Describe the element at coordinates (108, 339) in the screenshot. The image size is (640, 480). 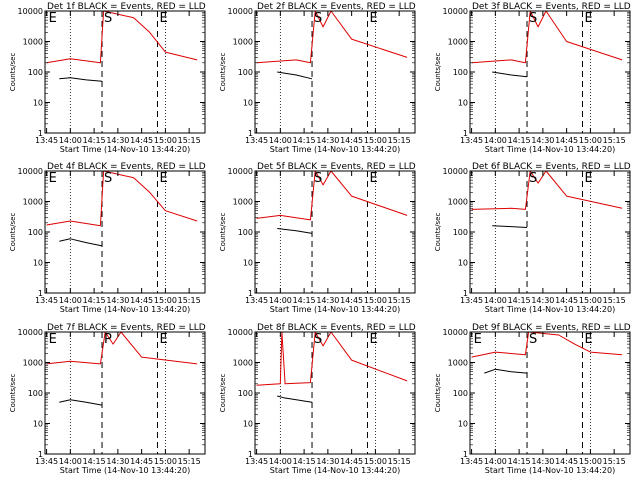
I see `marker-label: P` at that location.